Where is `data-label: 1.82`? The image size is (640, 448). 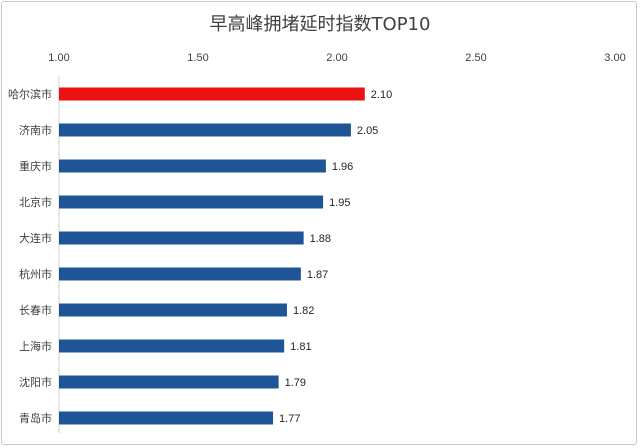
data-label: 1.82 is located at coordinates (303, 311).